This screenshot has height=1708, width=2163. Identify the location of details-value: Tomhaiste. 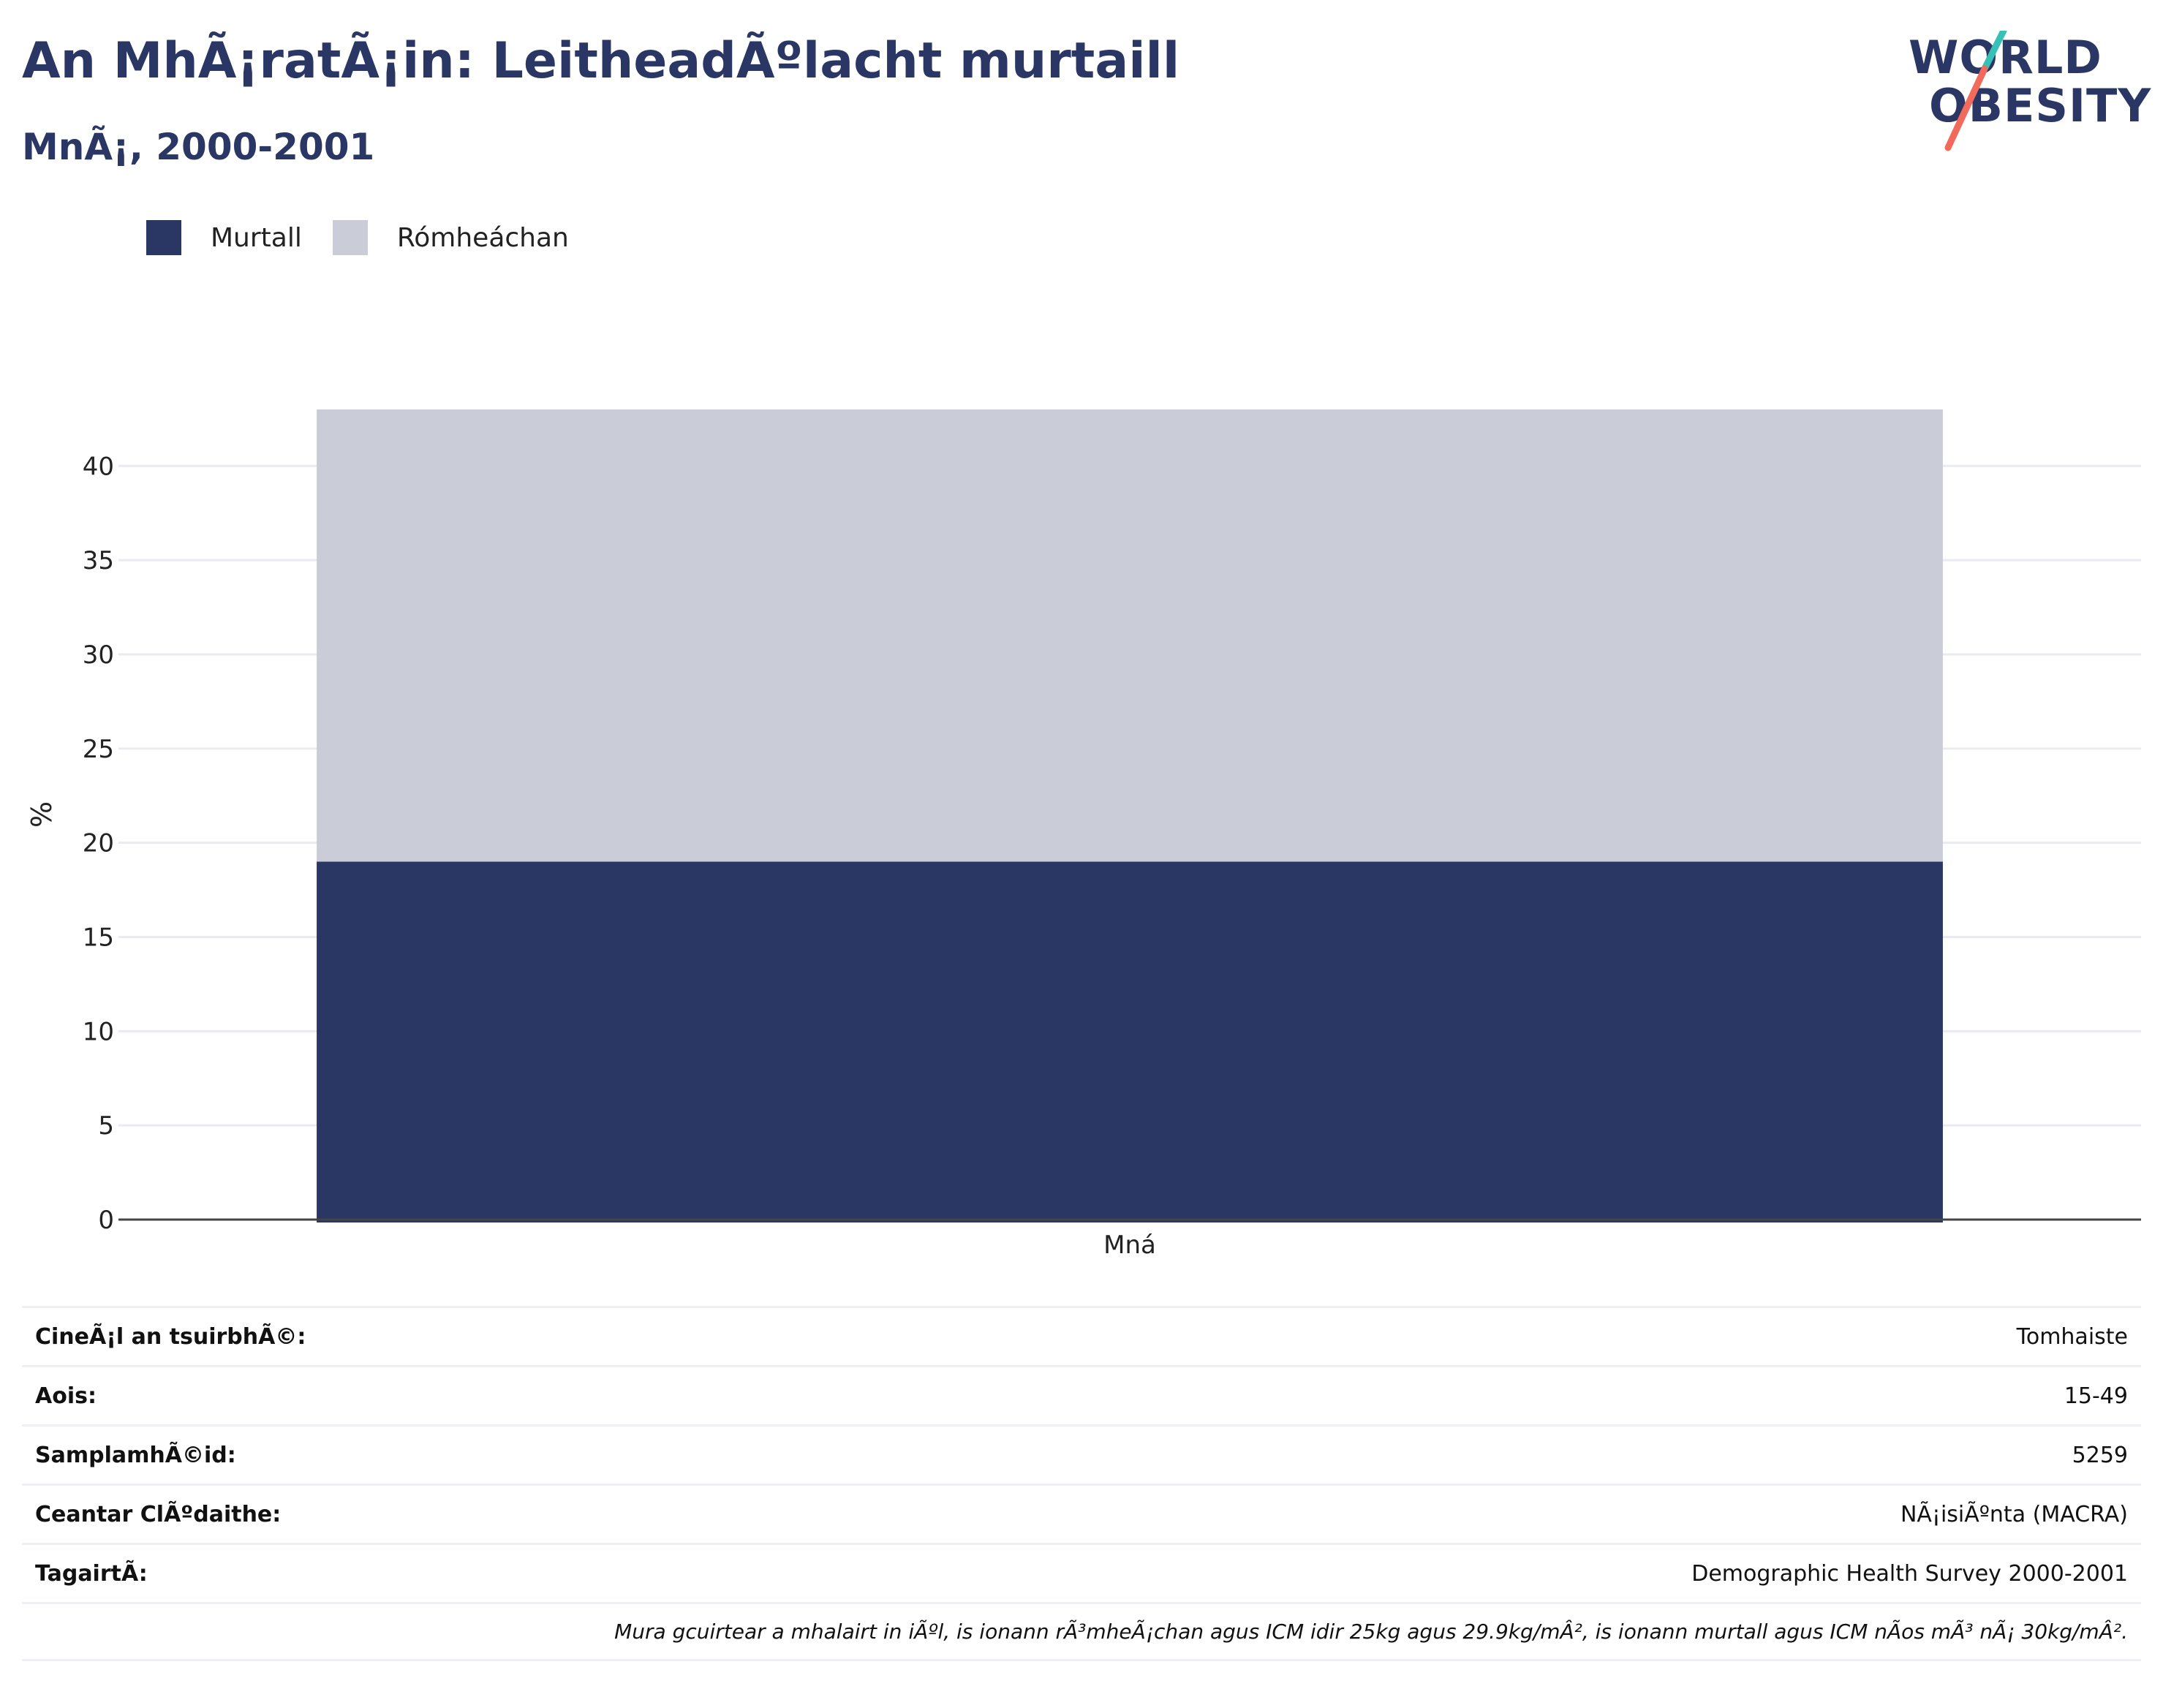
(2072, 1336).